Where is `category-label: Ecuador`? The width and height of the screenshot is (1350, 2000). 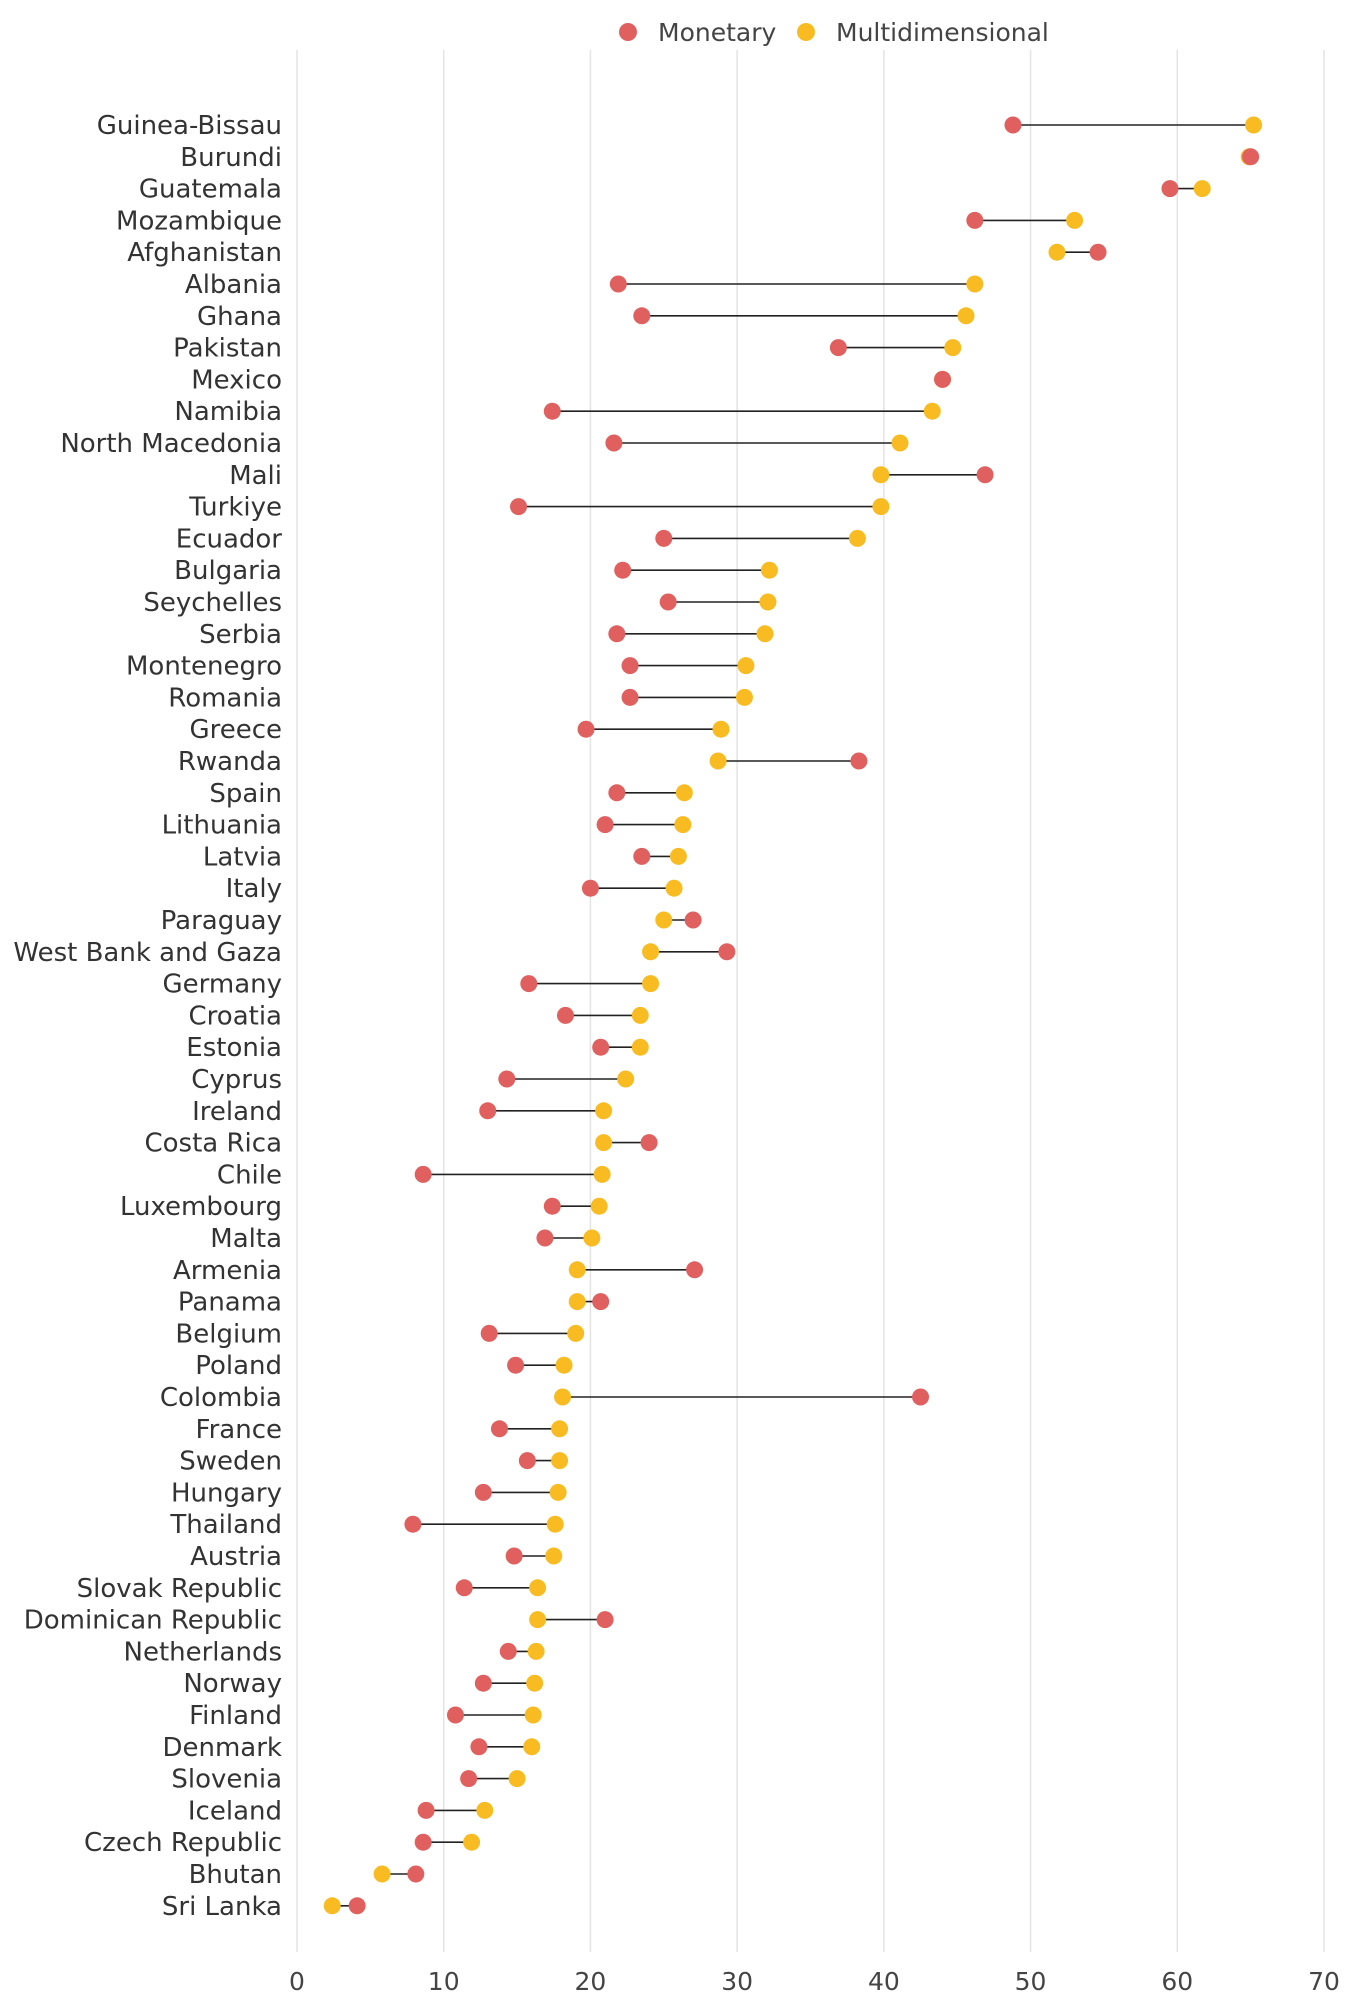
category-label: Ecuador is located at coordinates (229, 539).